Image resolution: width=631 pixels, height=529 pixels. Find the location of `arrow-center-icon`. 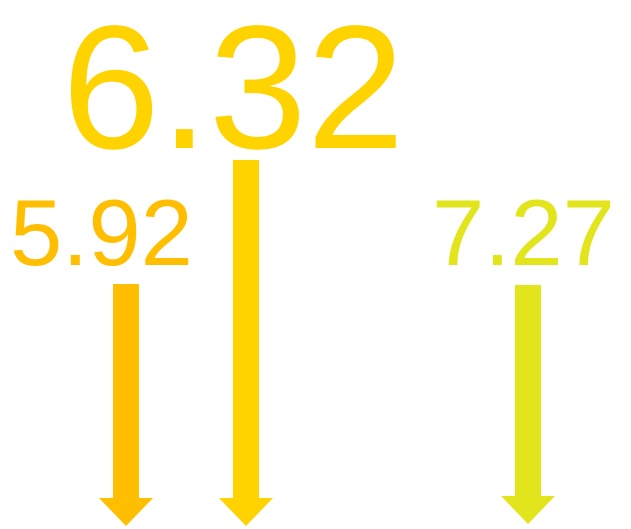

arrow-center-icon is located at coordinates (246, 343).